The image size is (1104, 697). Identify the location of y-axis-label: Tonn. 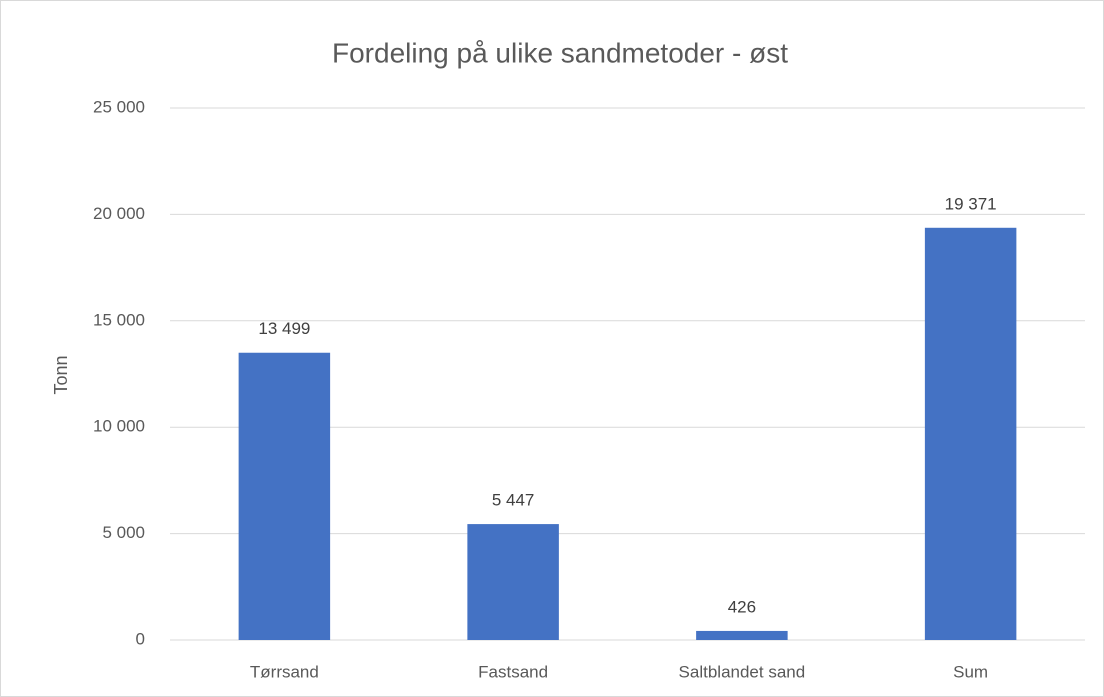
(61, 374).